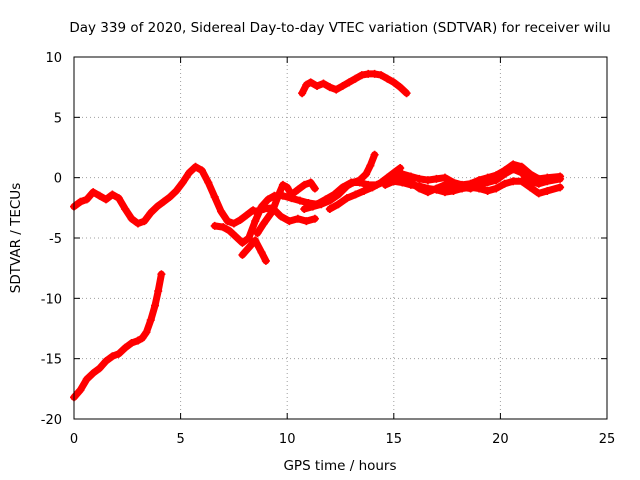 Image resolution: width=640 pixels, height=480 pixels. I want to click on y-tick-label: -10, so click(51, 299).